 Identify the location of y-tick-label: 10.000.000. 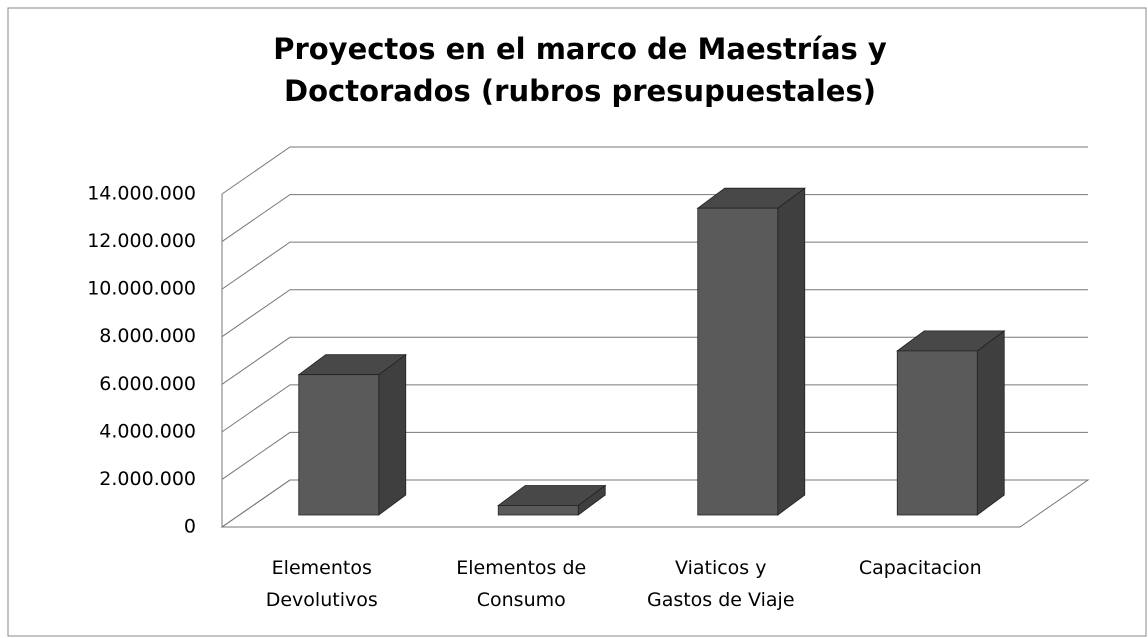
(141, 289).